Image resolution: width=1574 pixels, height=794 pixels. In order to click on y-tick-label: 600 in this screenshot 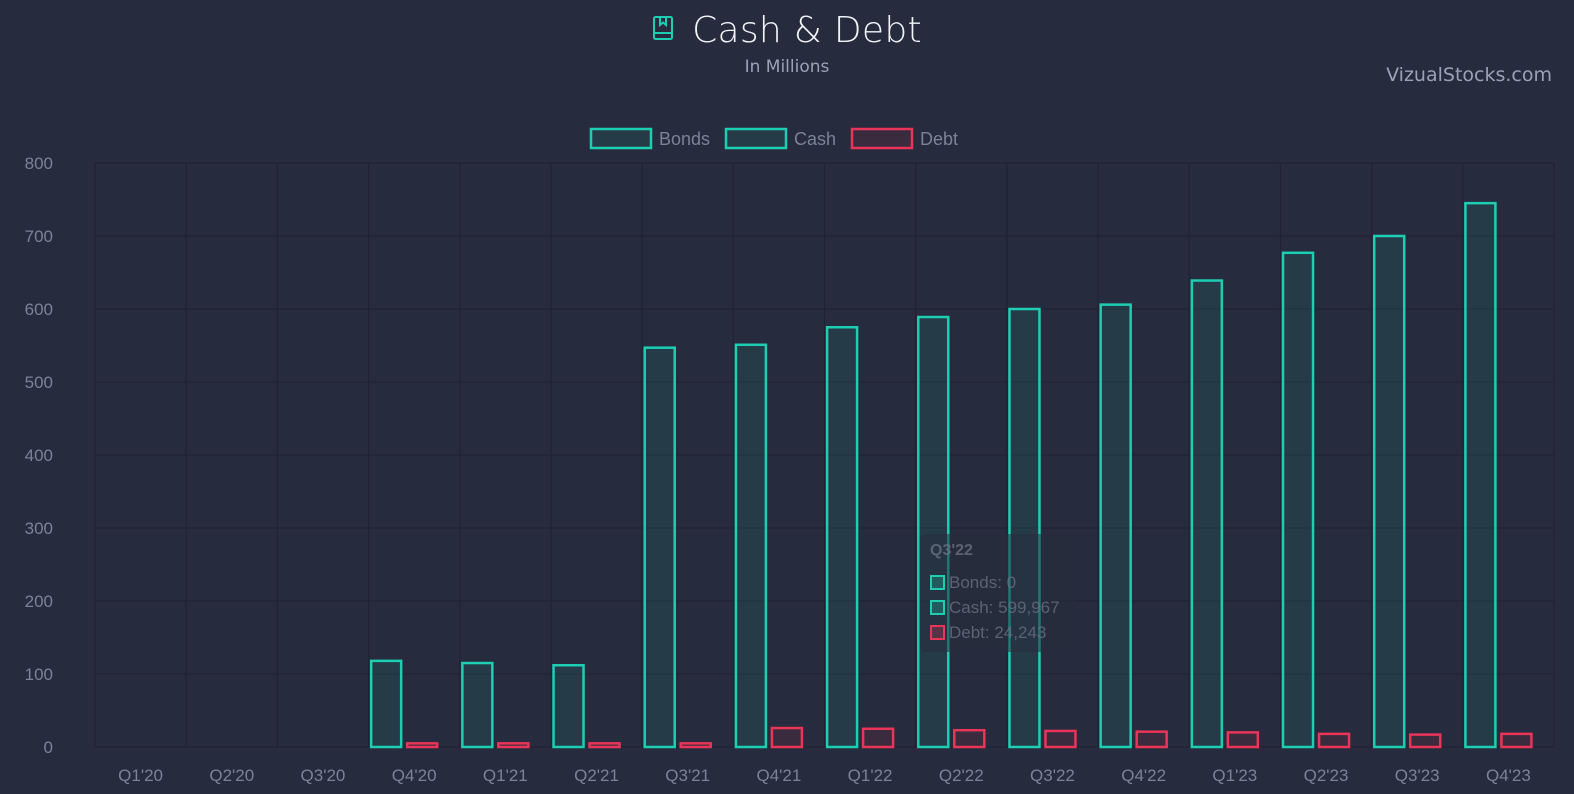, I will do `click(39, 309)`.